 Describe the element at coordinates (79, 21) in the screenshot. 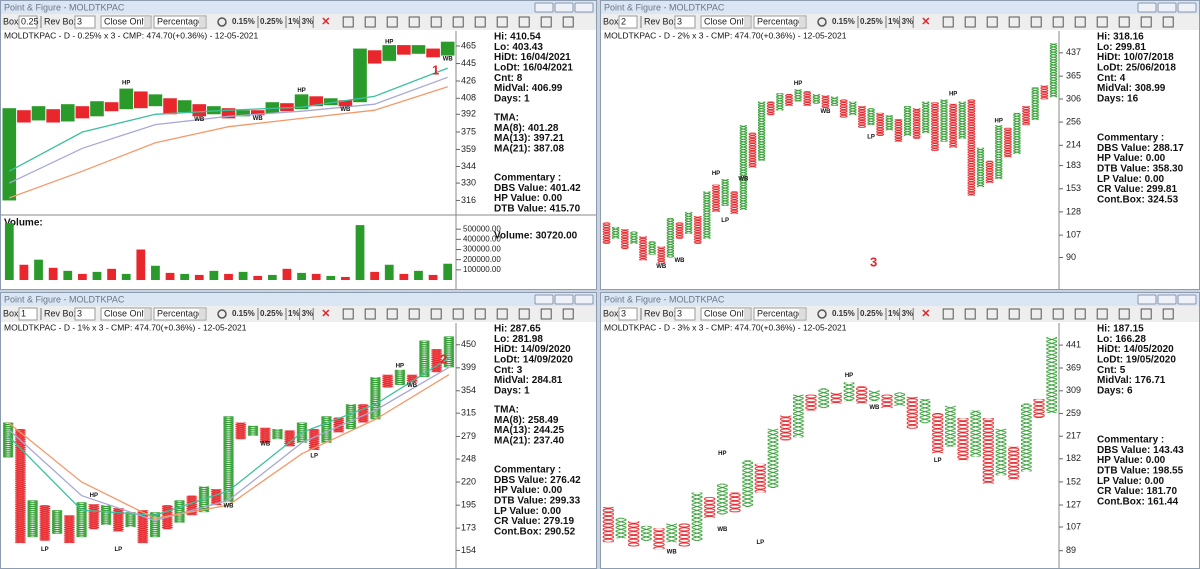

I see `rev-box-value: 3` at that location.